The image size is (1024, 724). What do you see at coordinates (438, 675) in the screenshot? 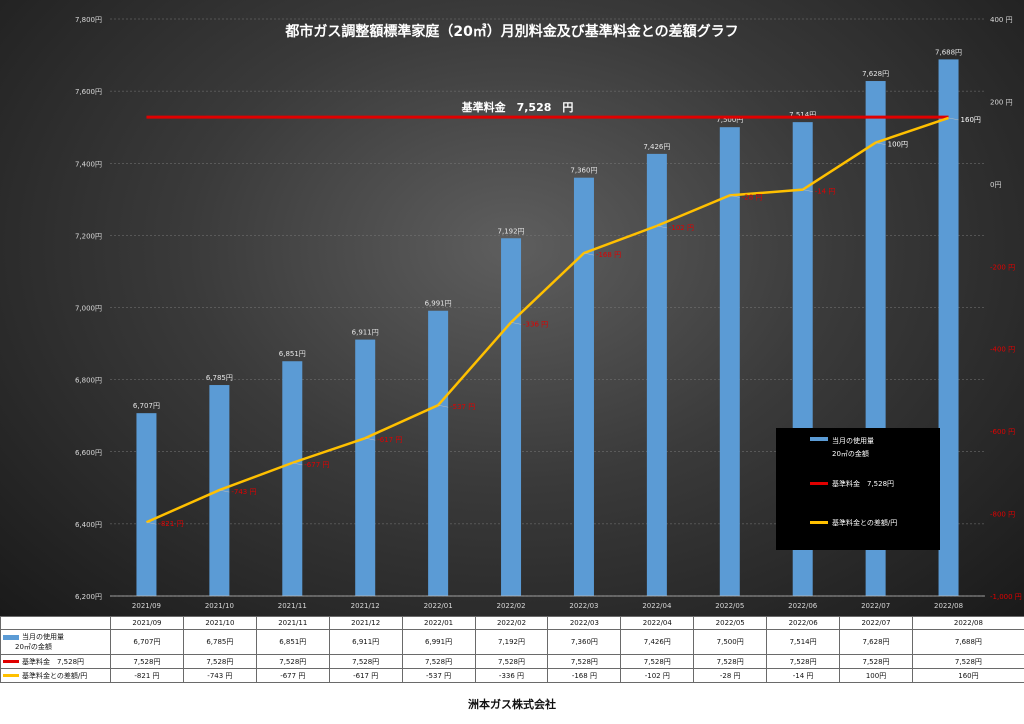
I see `table-cell: -537 円` at bounding box center [438, 675].